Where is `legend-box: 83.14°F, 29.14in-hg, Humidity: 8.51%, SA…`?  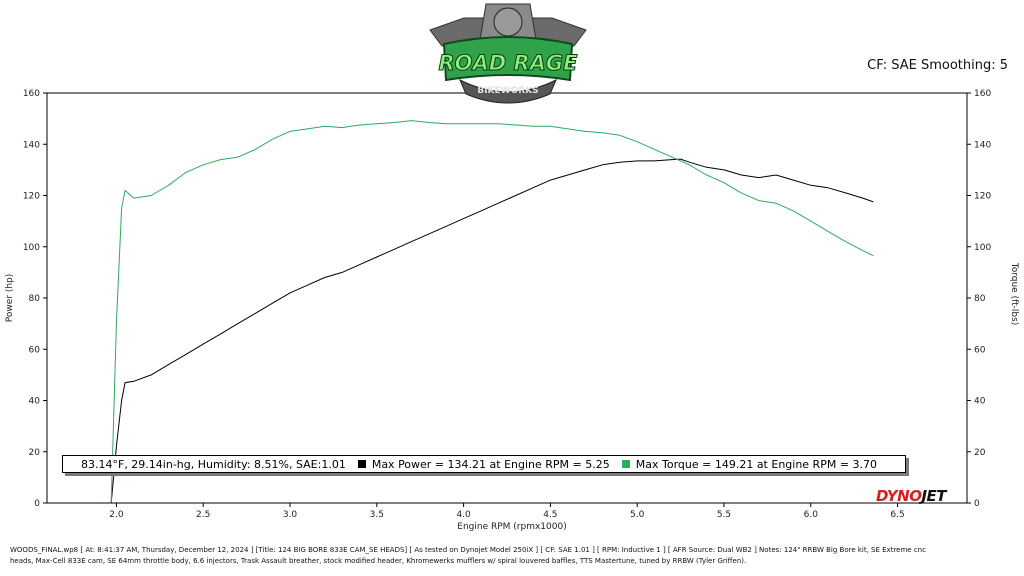 legend-box: 83.14°F, 29.14in-hg, Humidity: 8.51%, SA… is located at coordinates (484, 464).